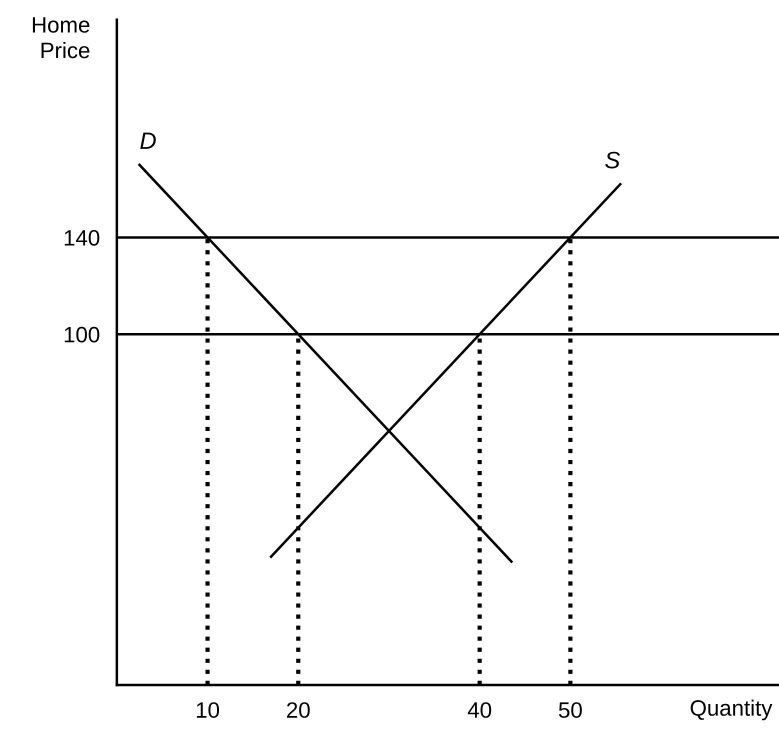 This screenshot has height=731, width=779. Describe the element at coordinates (208, 710) in the screenshot. I see `x-tick-label: 10` at that location.